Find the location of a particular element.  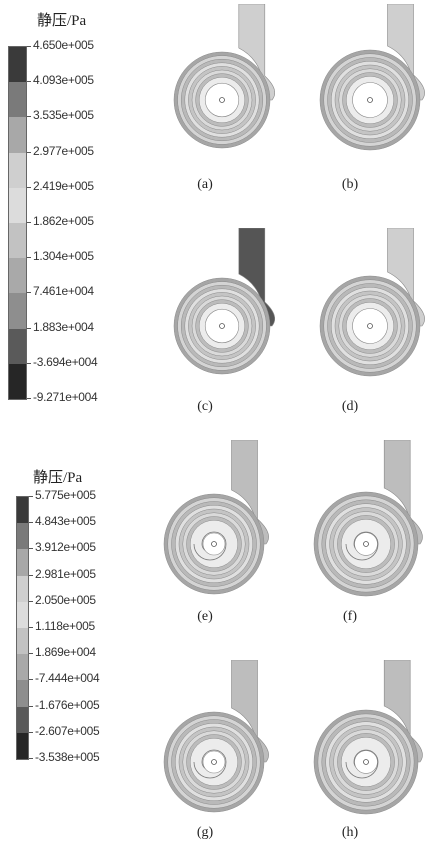

legend-top-tick-label: 1.304e+005 is located at coordinates (63, 256).